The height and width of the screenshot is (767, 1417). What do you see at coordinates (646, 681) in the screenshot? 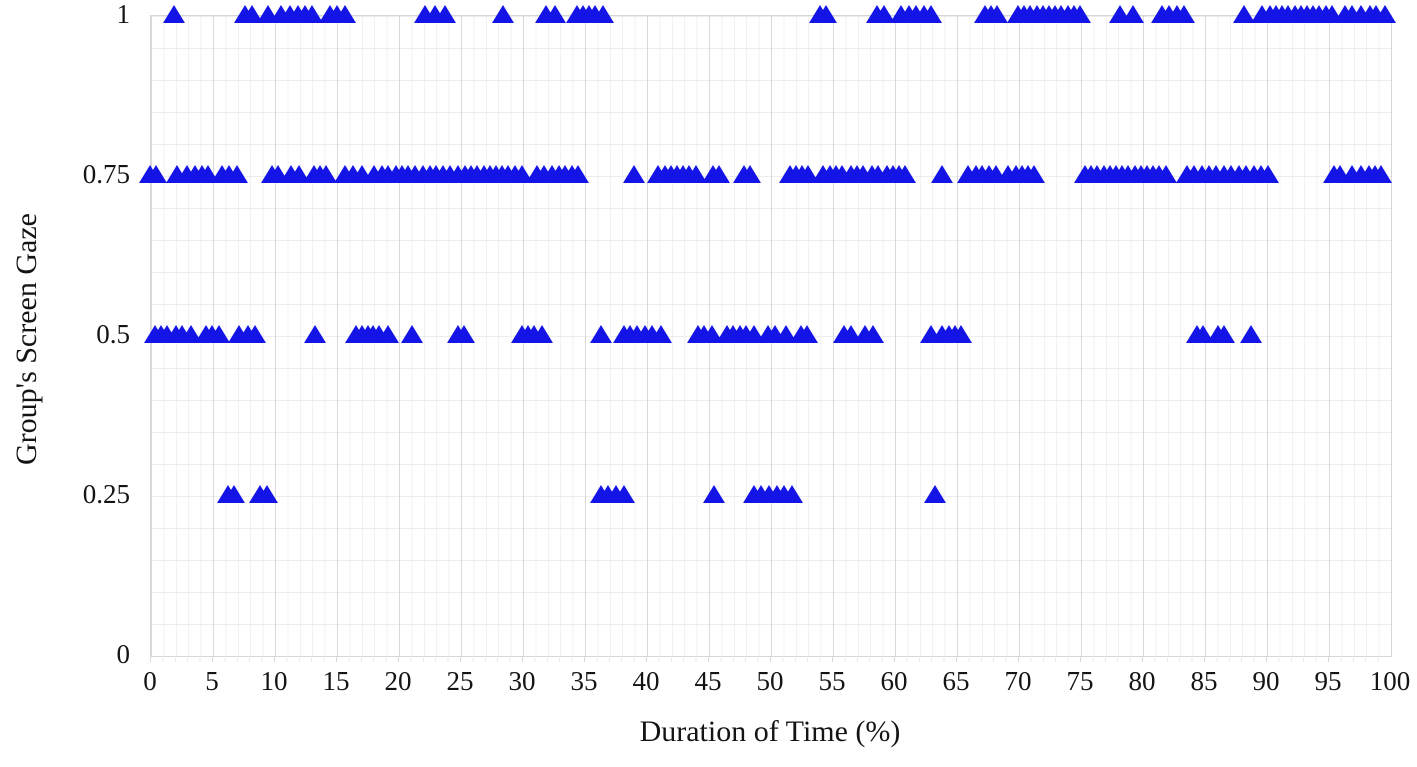
I see `x-tick-label: 40` at bounding box center [646, 681].